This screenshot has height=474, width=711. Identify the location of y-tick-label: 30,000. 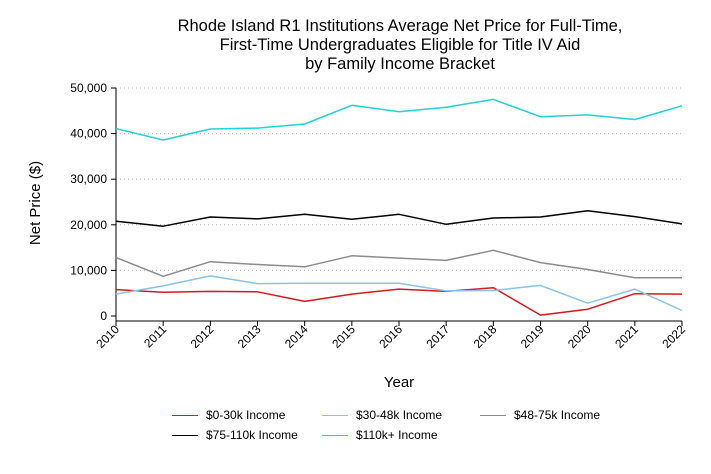
(88, 179).